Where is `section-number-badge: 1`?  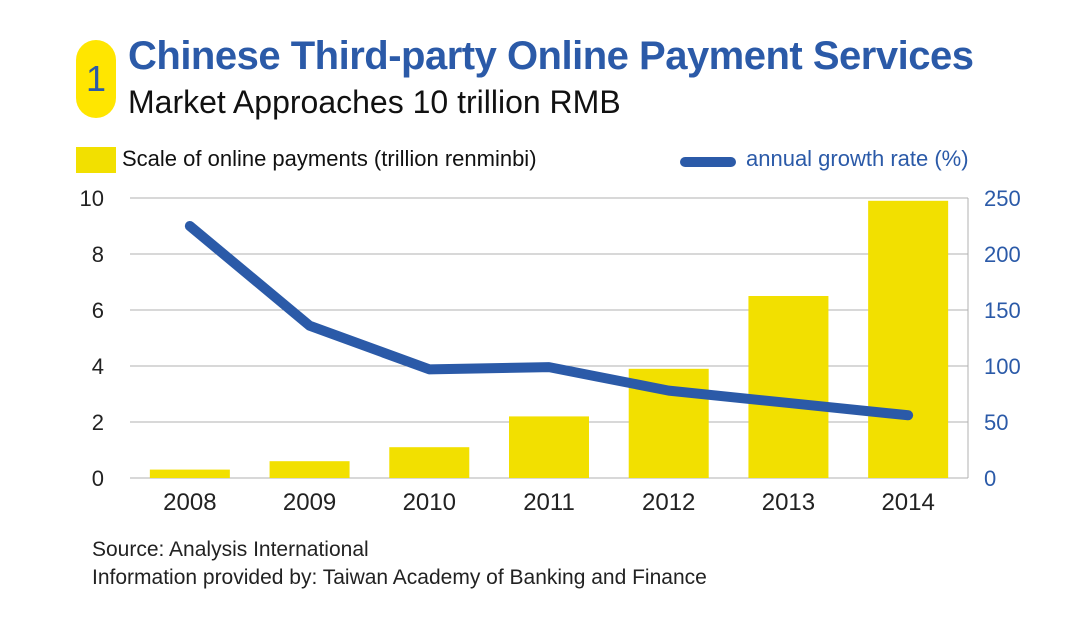
section-number-badge: 1 is located at coordinates (96, 79).